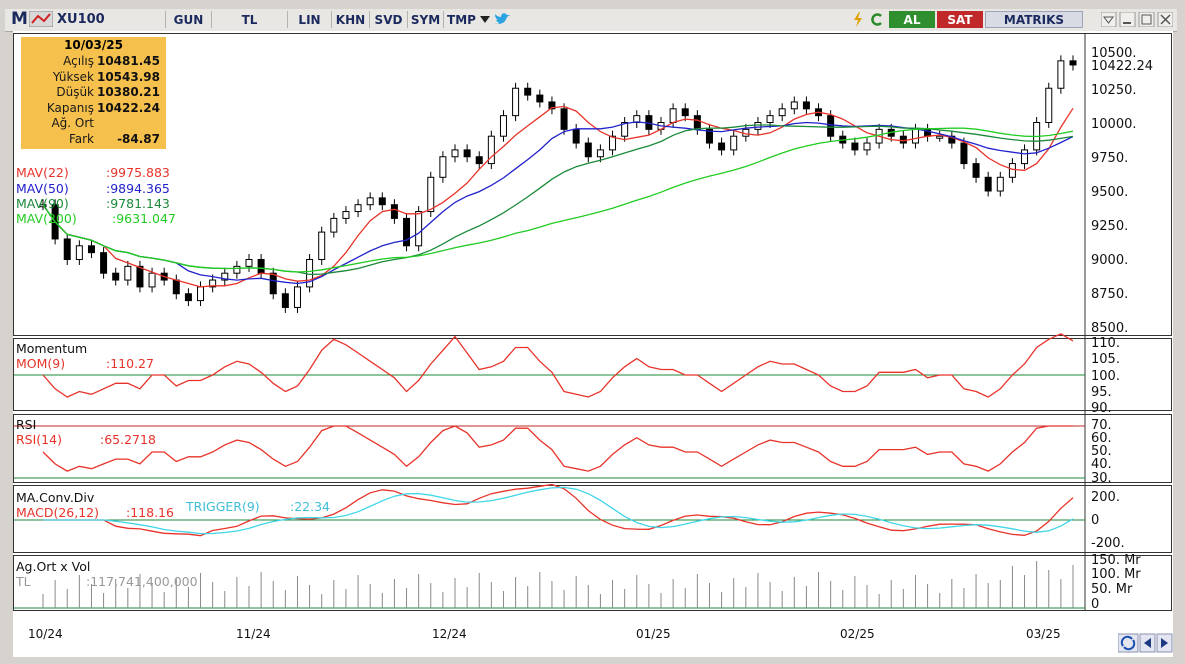 The height and width of the screenshot is (664, 1185). I want to click on collapse-icon, so click(1109, 19).